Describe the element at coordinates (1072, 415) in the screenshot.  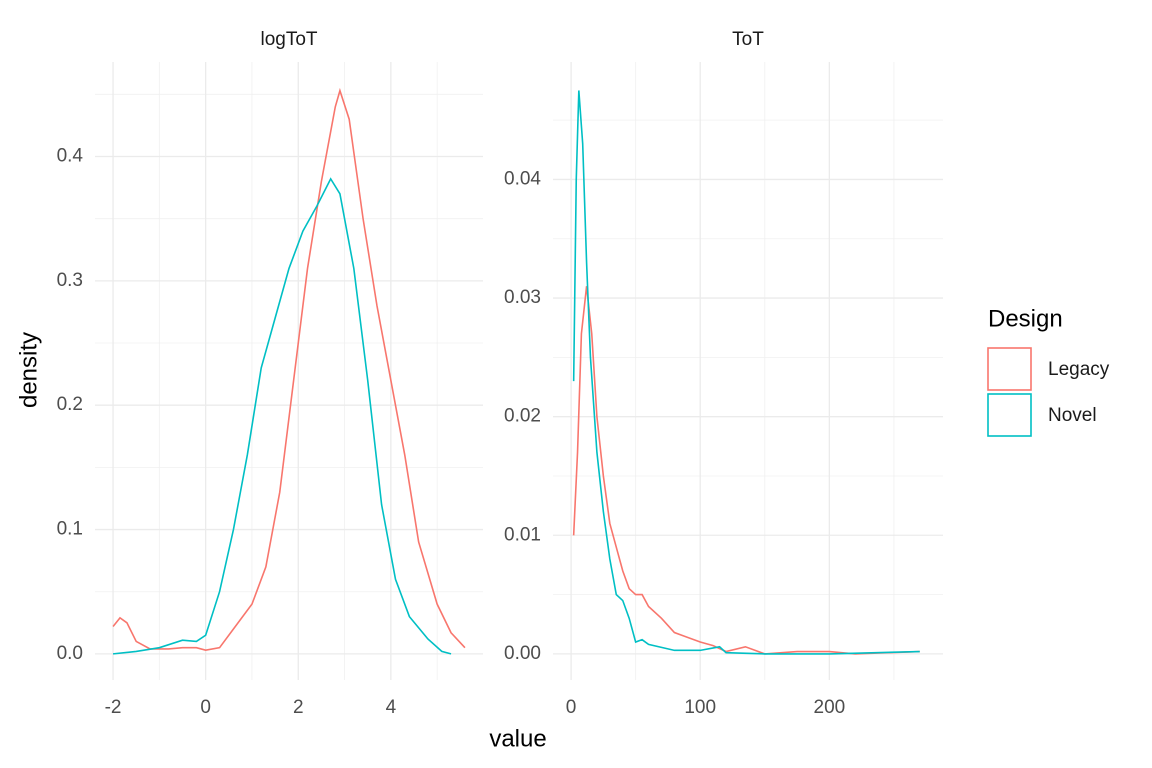
I see `legend-label: Novel` at that location.